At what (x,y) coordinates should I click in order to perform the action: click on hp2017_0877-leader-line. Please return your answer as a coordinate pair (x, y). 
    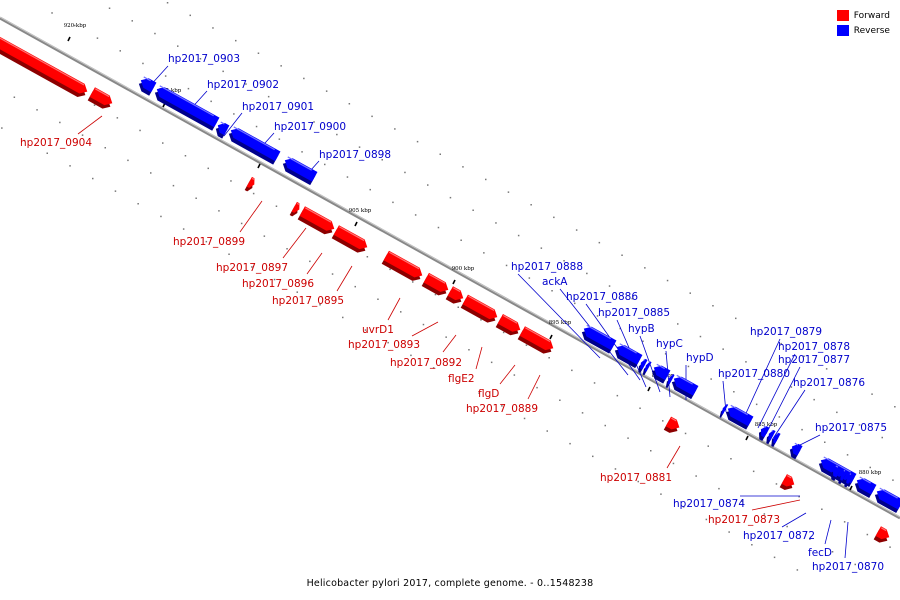
    Looking at the image, I should click on (783, 400).